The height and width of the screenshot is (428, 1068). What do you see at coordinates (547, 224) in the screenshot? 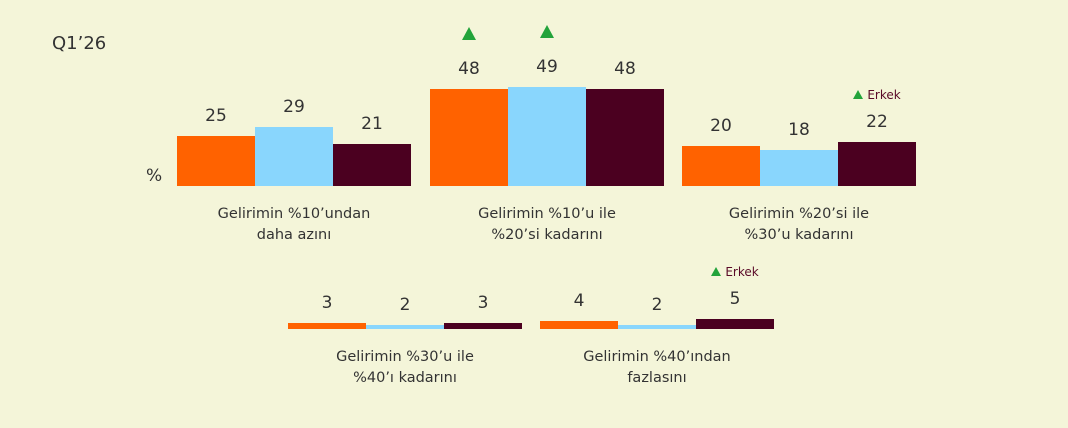
I see `category-label: Gelirimin %10’u ile %20’si kadarını` at bounding box center [547, 224].